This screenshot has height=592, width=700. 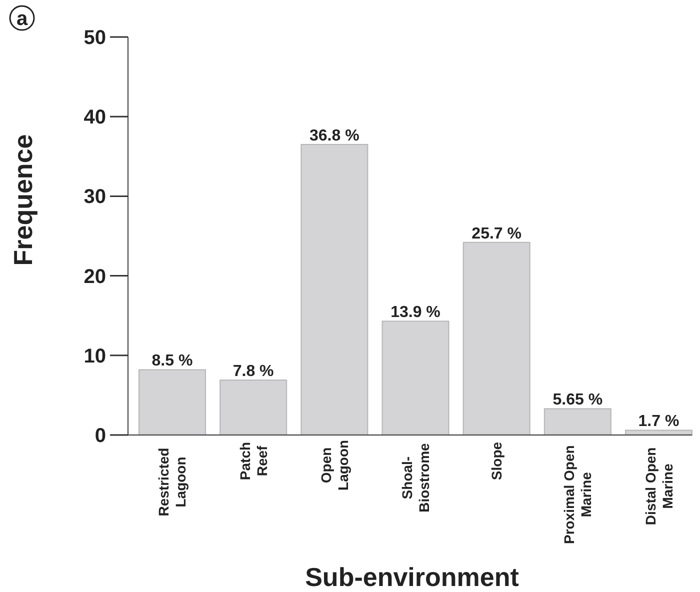 I want to click on x-tick-label: Patch Reef, so click(x=253, y=461).